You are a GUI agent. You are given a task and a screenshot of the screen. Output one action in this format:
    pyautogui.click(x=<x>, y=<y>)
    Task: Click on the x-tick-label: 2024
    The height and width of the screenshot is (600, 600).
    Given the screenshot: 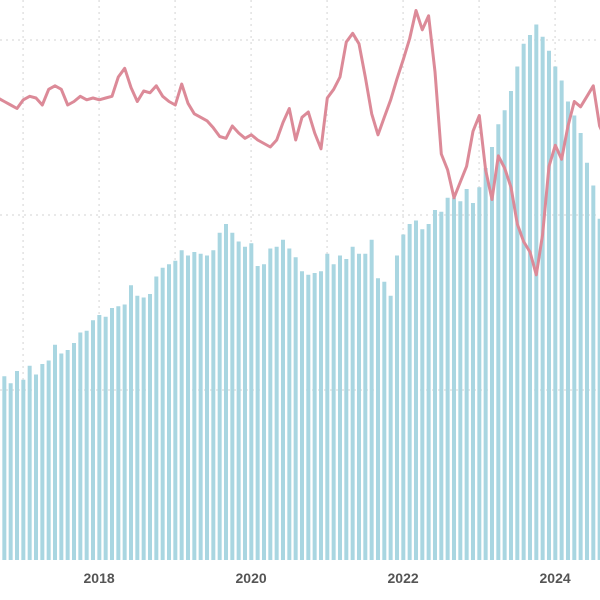 What is the action you would take?
    pyautogui.click(x=555, y=578)
    